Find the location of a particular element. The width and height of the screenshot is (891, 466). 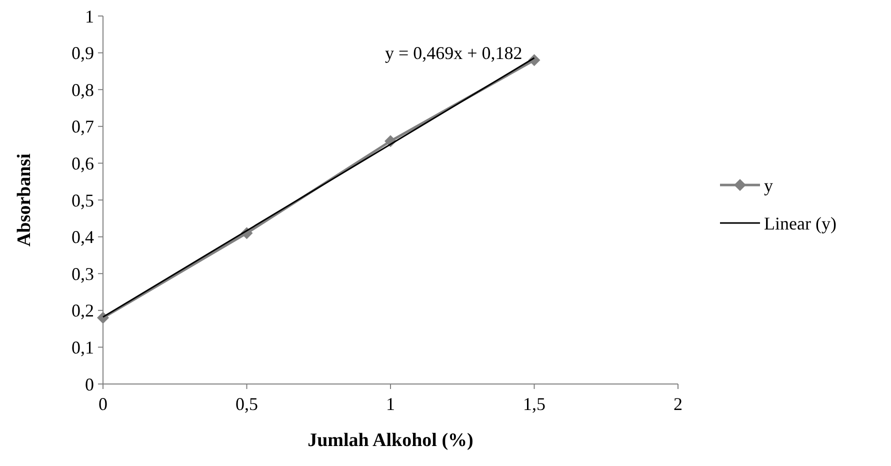

y-tick-label: 0,4 is located at coordinates (83, 237).